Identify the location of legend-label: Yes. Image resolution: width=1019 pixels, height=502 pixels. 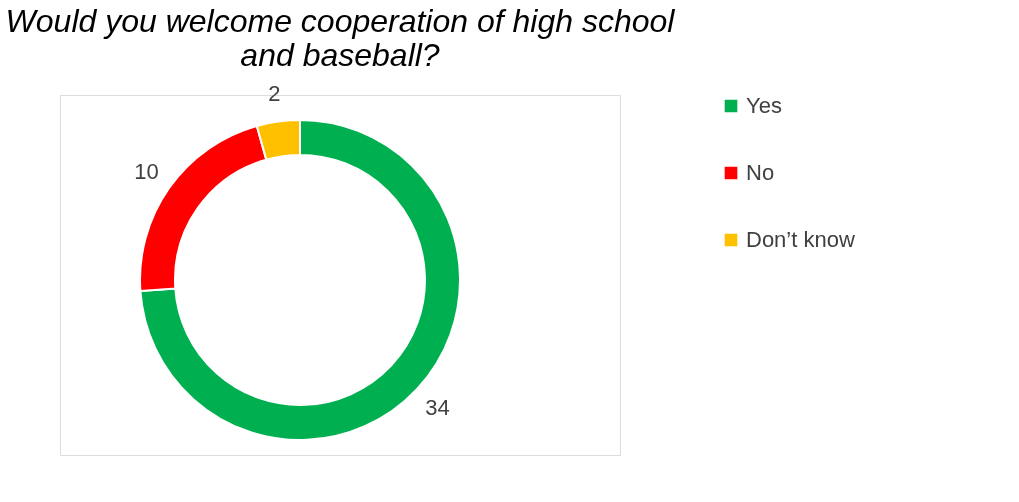
(764, 105).